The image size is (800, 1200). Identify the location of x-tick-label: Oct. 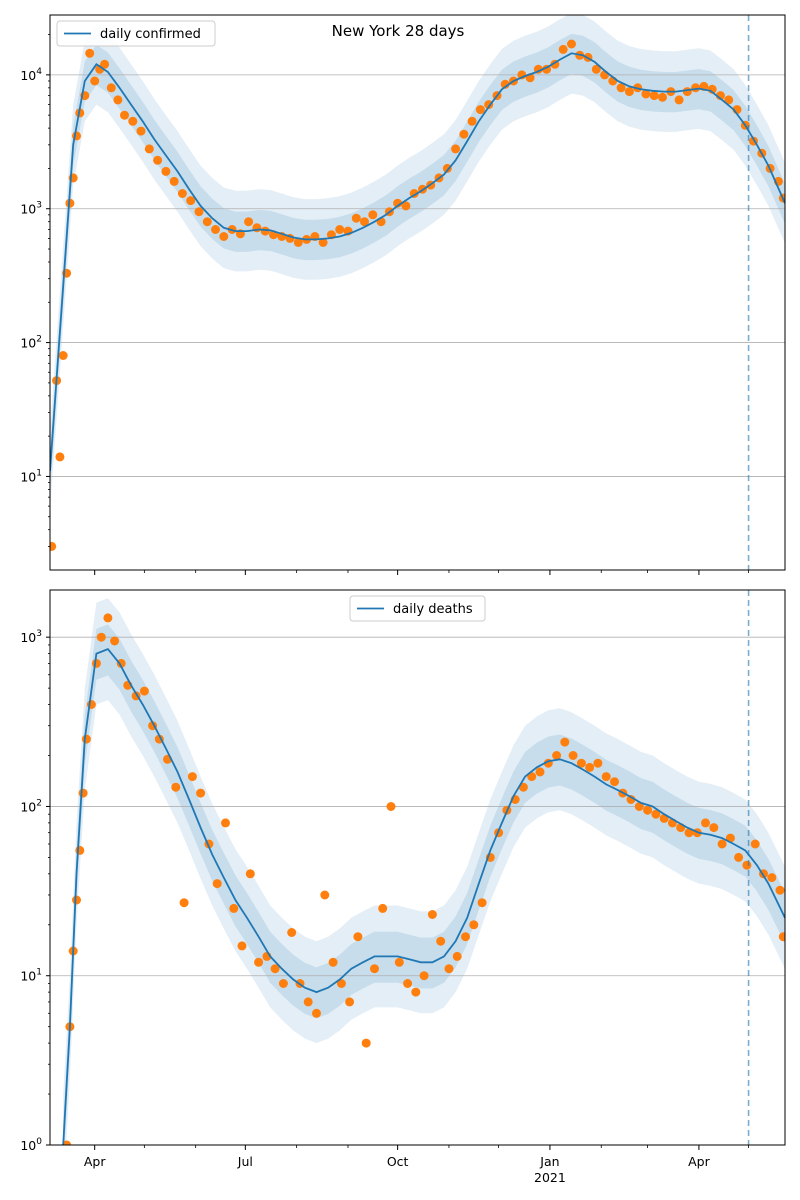
(398, 1161).